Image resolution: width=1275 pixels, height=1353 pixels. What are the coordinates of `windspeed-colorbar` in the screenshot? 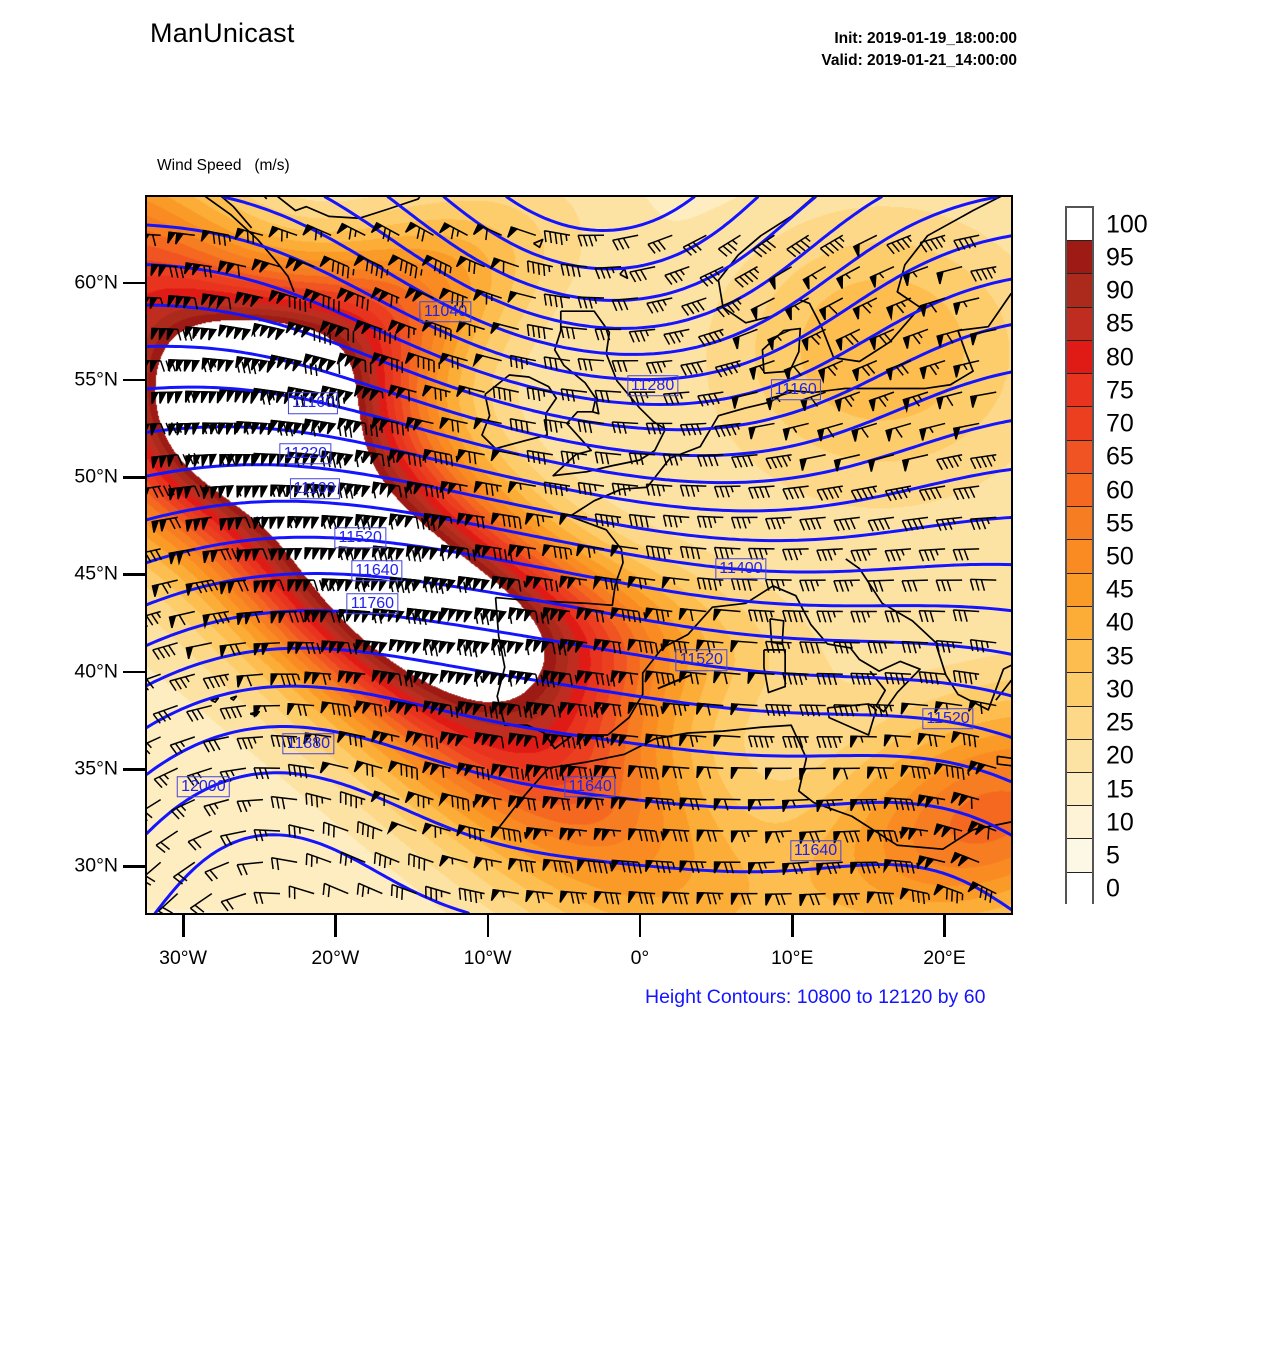 It's located at (1079, 556).